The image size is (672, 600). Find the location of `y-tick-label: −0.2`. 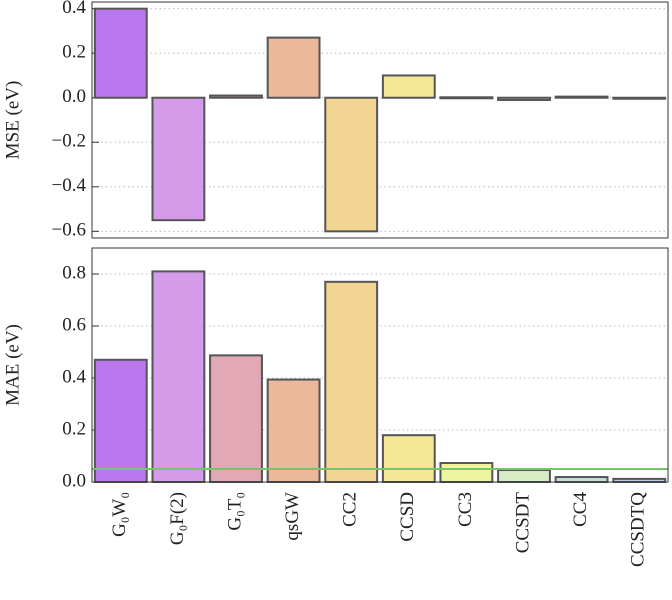

y-tick-label: −0.2 is located at coordinates (69, 141).